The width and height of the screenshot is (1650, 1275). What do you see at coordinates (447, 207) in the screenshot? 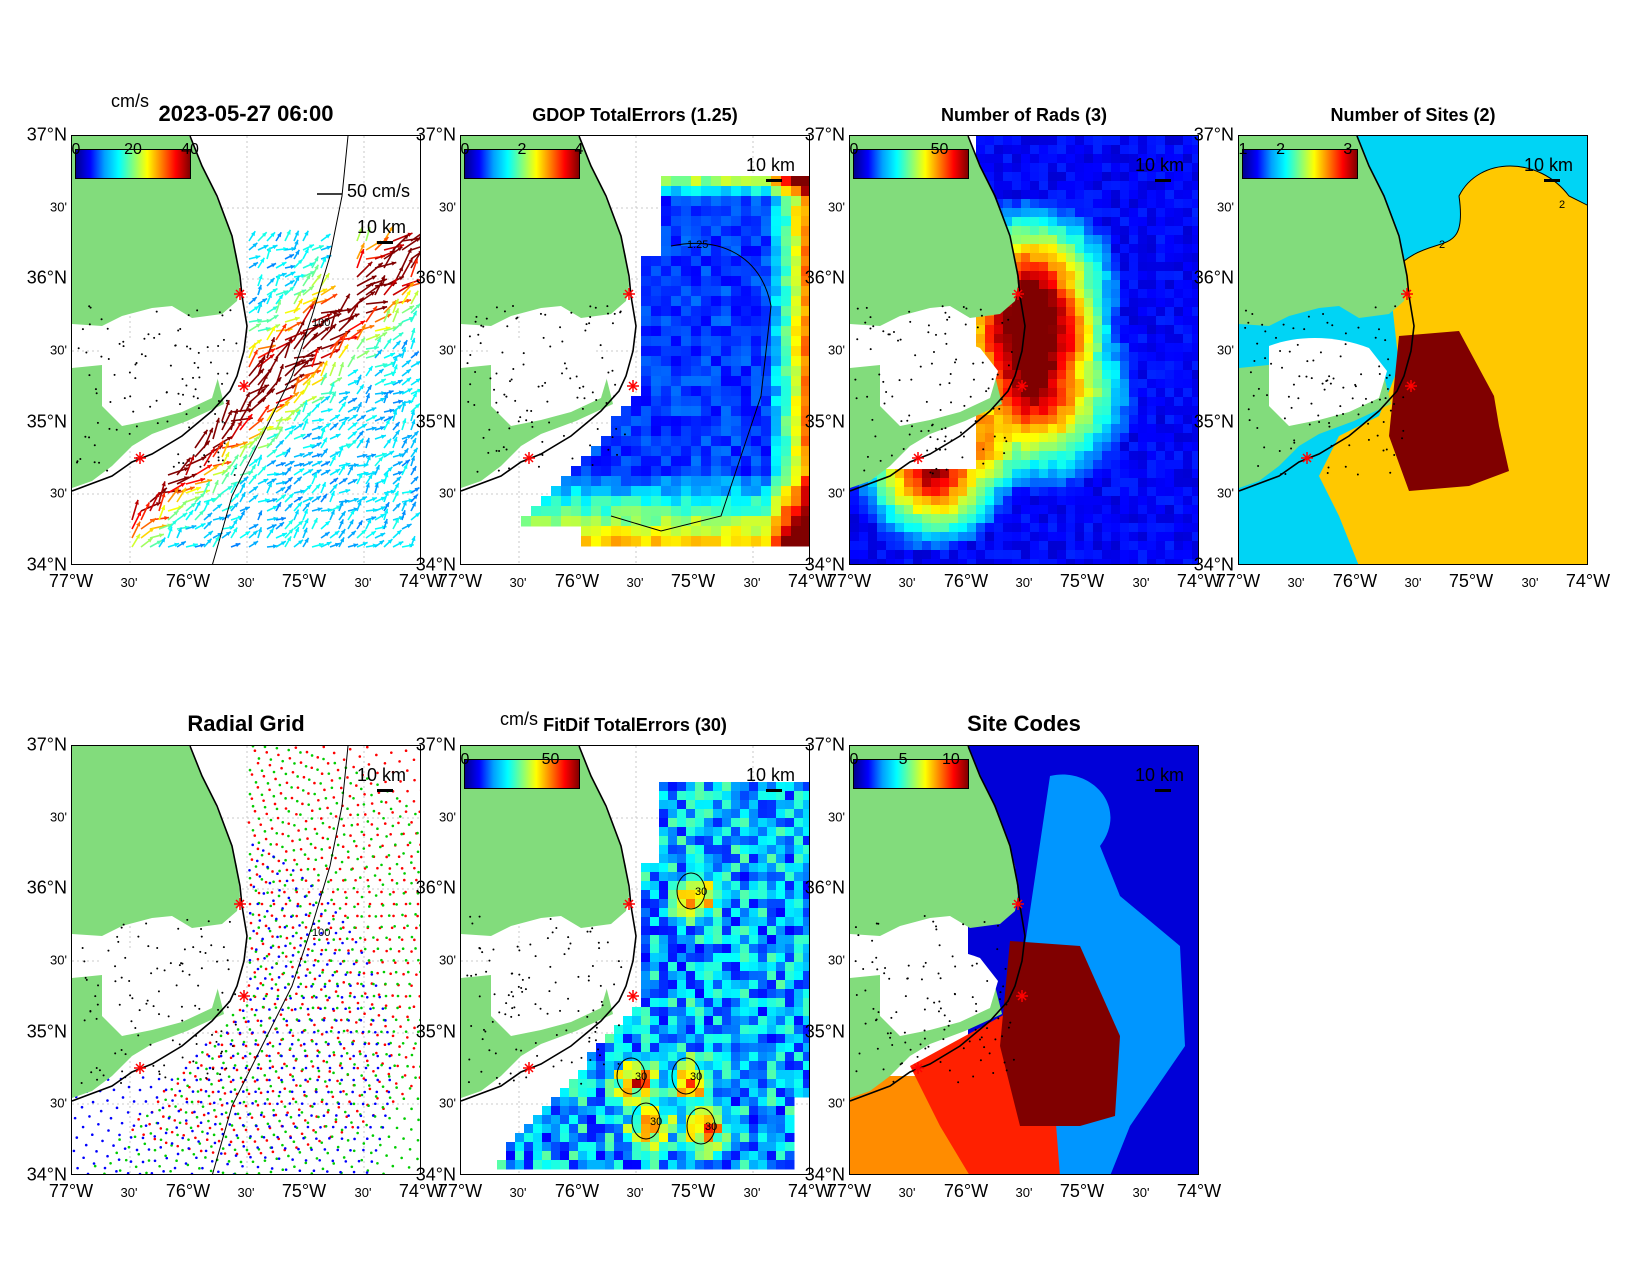
I see `y-tick-label: 30'` at bounding box center [447, 207].